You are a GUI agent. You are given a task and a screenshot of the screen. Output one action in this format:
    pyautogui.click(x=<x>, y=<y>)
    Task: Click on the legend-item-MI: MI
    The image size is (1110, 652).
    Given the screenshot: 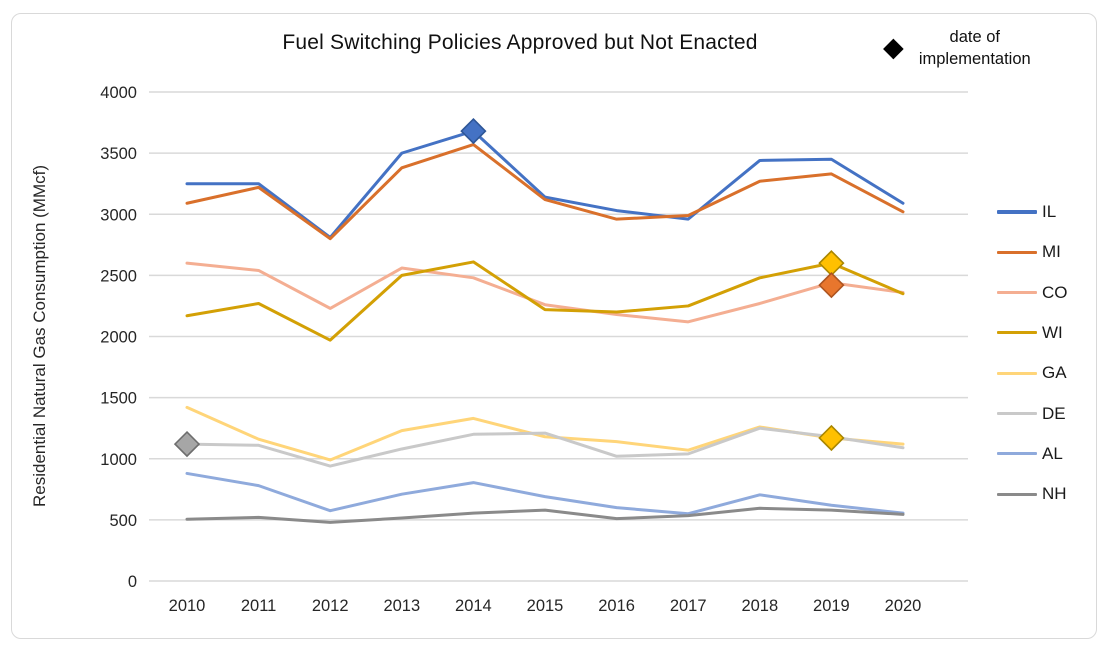 What is the action you would take?
    pyautogui.click(x=1029, y=252)
    